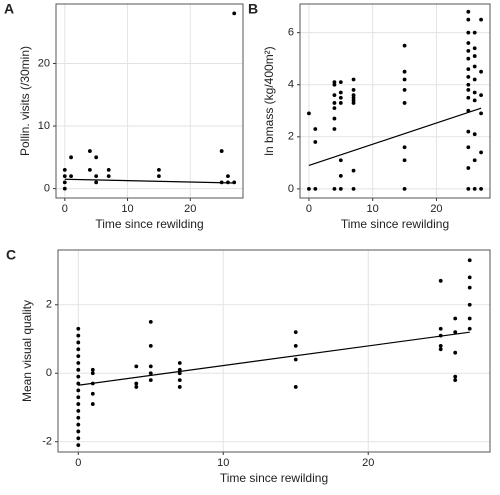 The width and height of the screenshot is (500, 495). I want to click on fit-line, so click(149, 181).